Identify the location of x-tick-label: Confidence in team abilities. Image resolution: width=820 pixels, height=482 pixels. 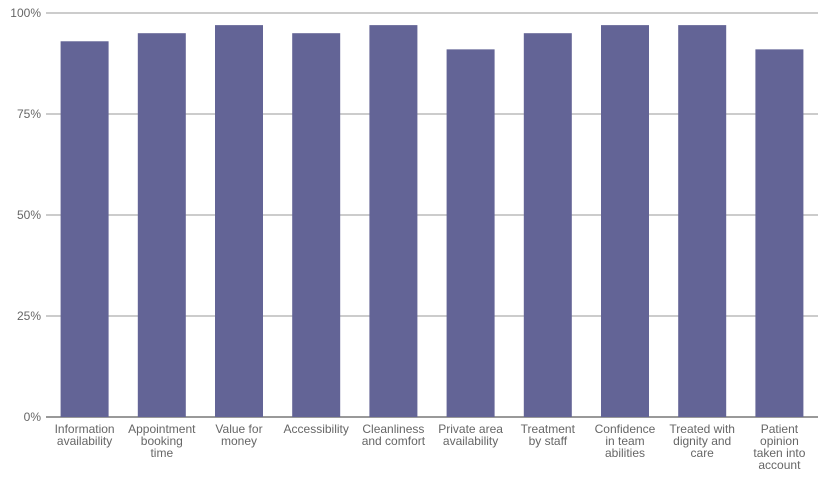
(625, 441).